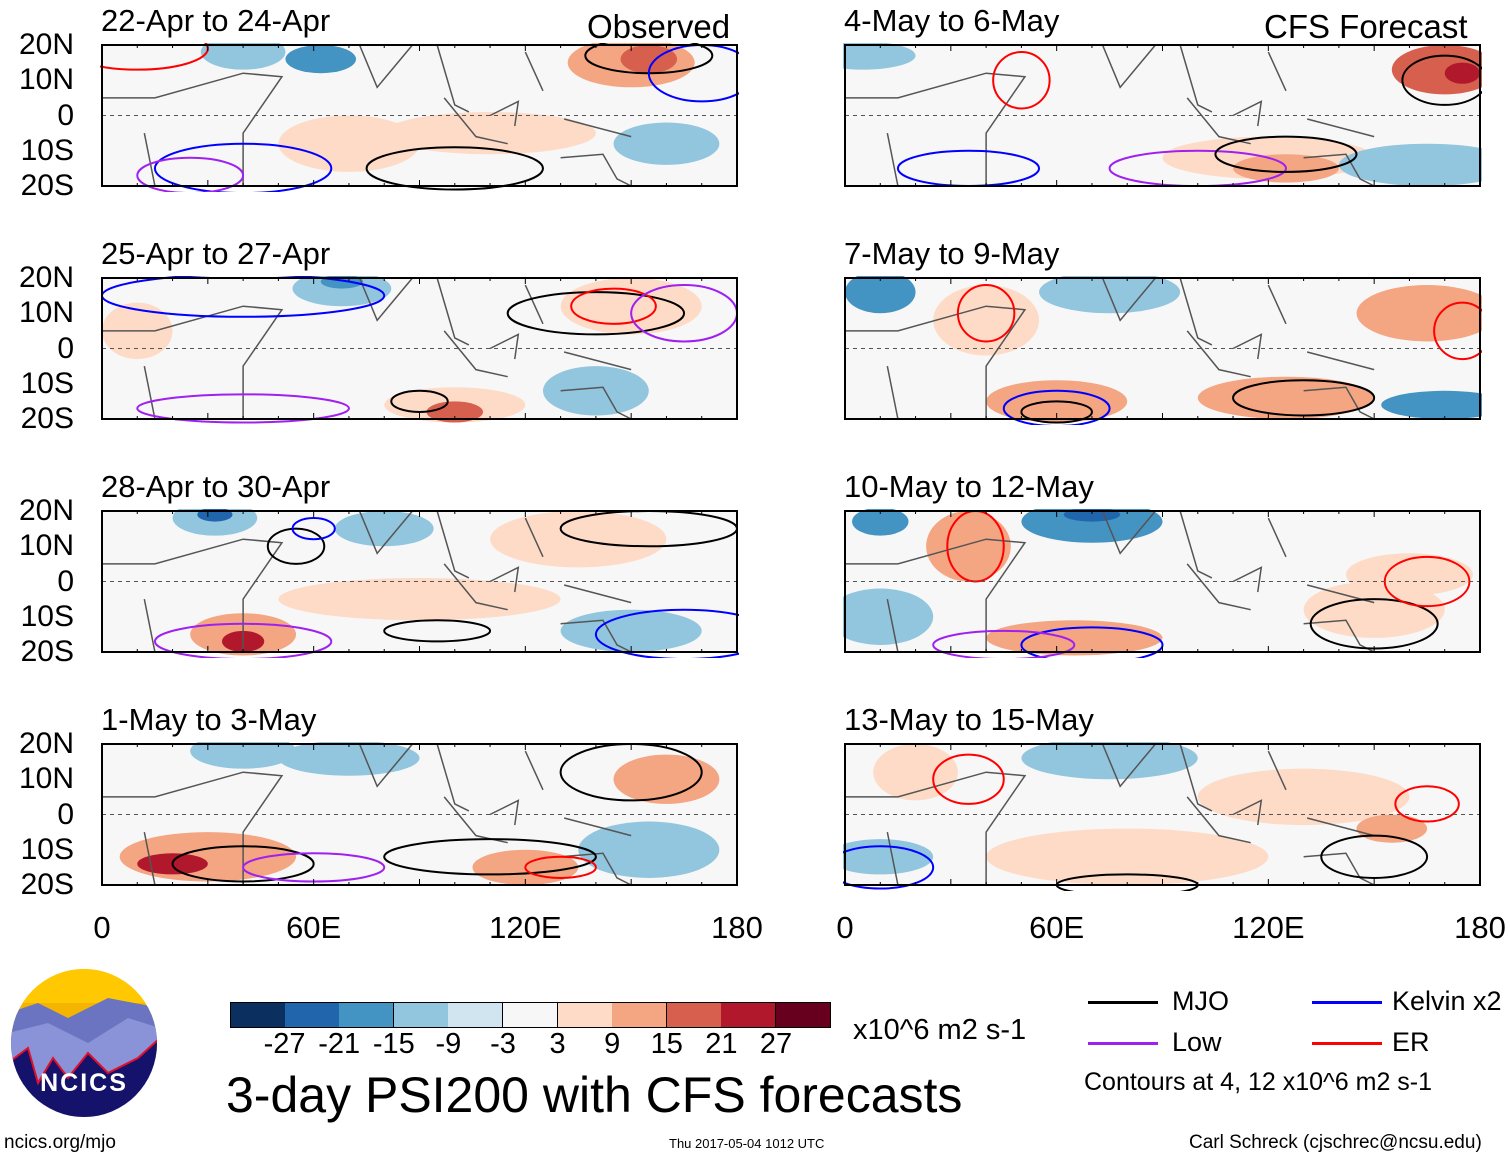 This screenshot has height=1158, width=1510. I want to click on panel-title: 22-Apr to 24-Apr, so click(216, 20).